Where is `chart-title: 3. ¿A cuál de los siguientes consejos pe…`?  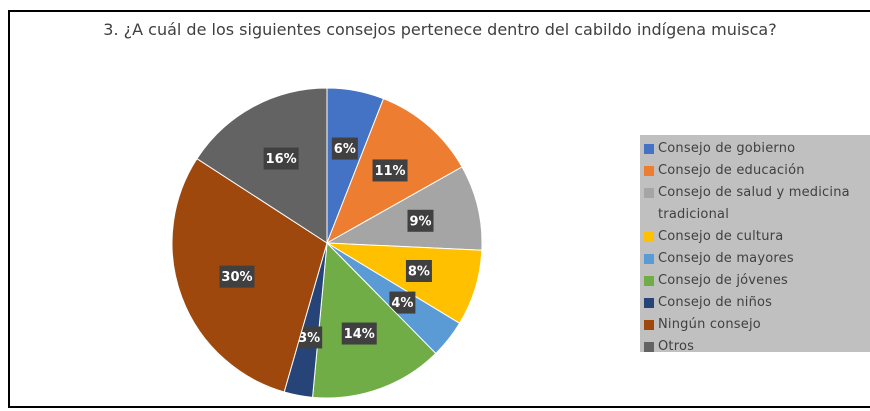
chart-title: 3. ¿A cuál de los siguientes consejos pe… is located at coordinates (440, 29).